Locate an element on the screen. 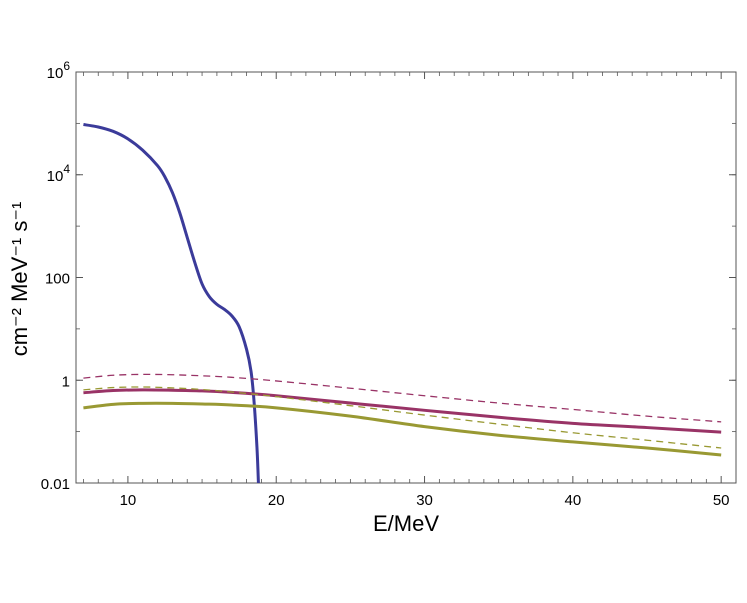  y-tick-label: 0.01 is located at coordinates (55, 484).